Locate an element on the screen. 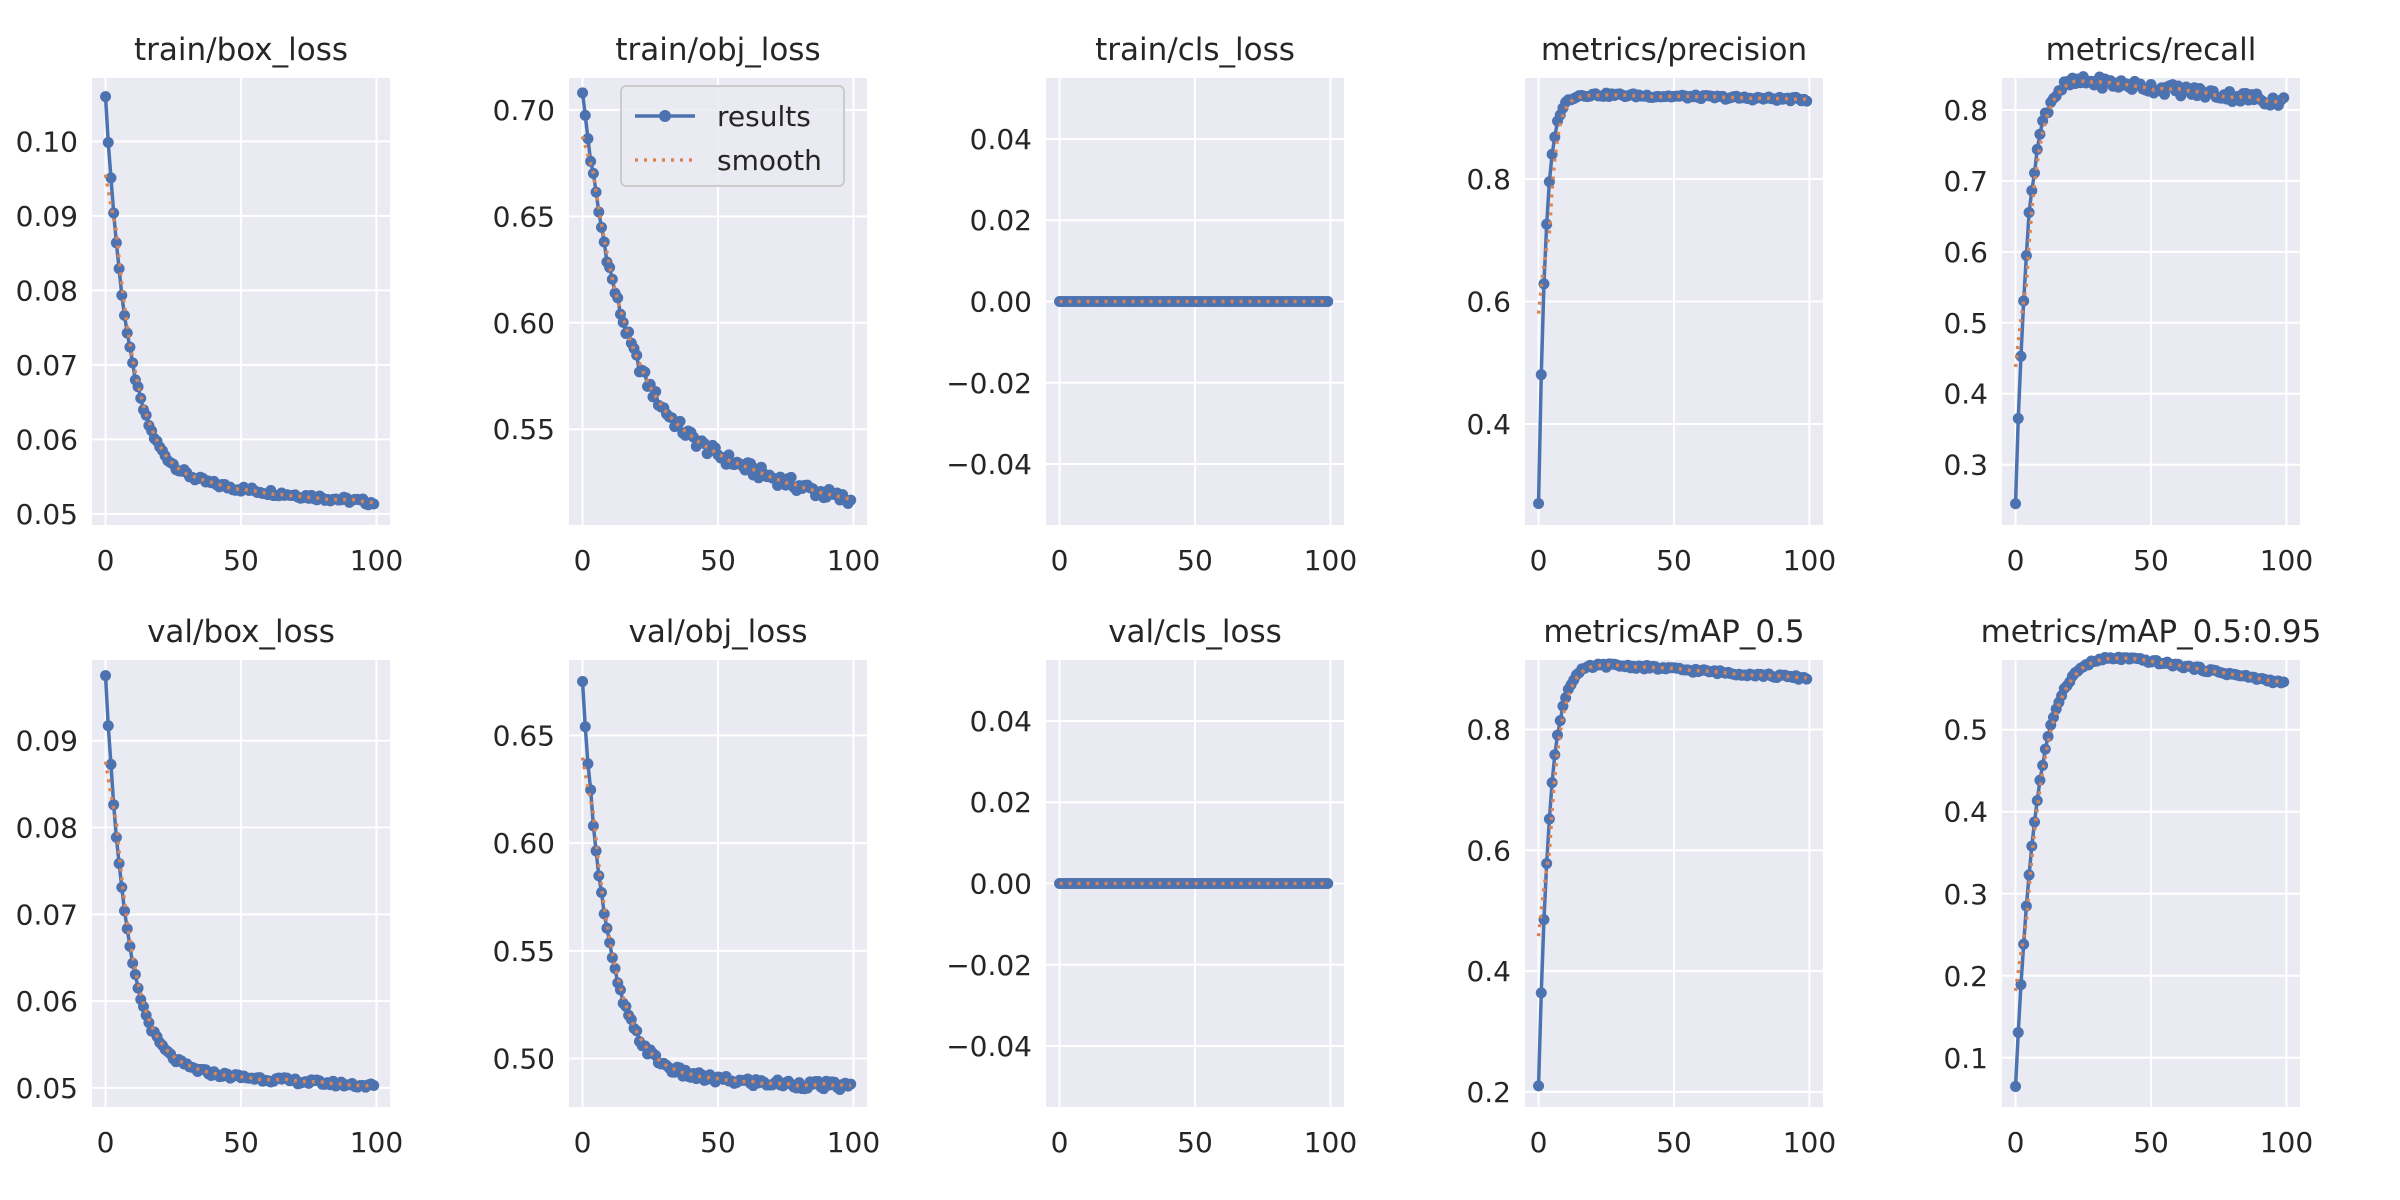 This screenshot has width=2400, height=1200. y-tick-label: 0.5 is located at coordinates (1965, 730).